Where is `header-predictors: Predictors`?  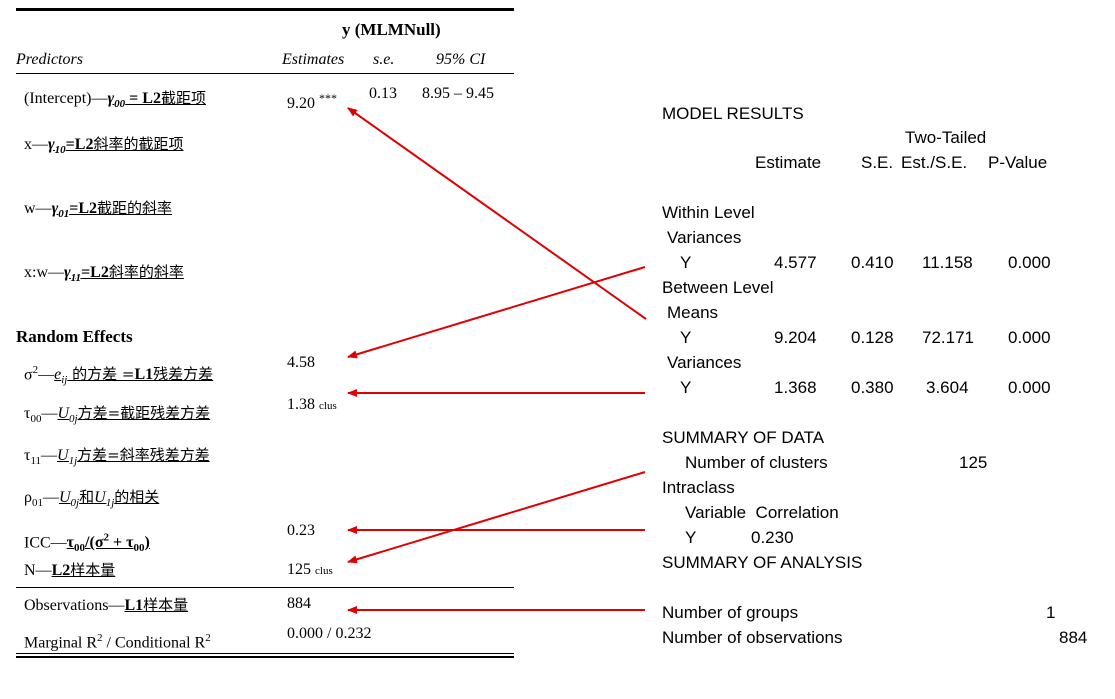 header-predictors: Predictors is located at coordinates (49, 59).